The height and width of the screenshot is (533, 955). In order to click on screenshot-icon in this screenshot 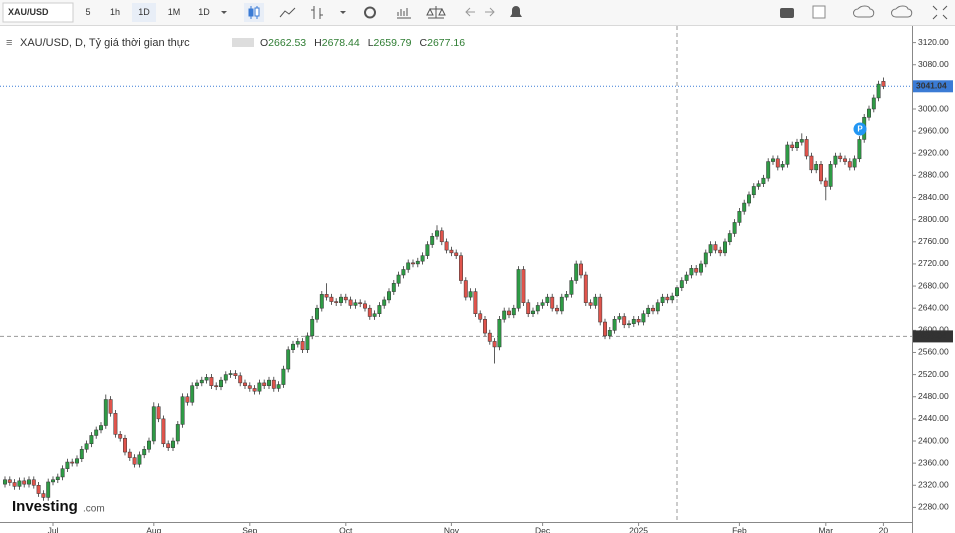, I will do `click(787, 13)`.